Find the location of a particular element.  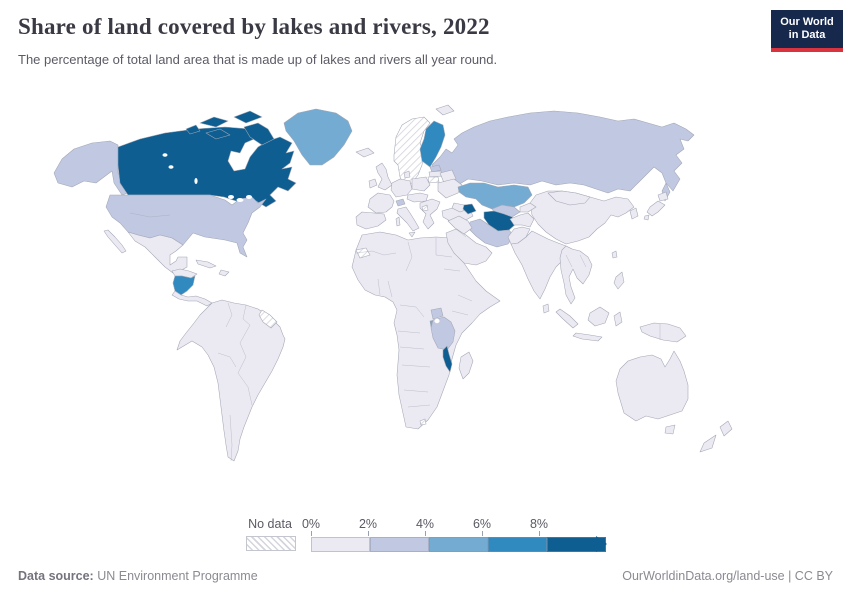

country-japan-kyushu is located at coordinates (646, 217).